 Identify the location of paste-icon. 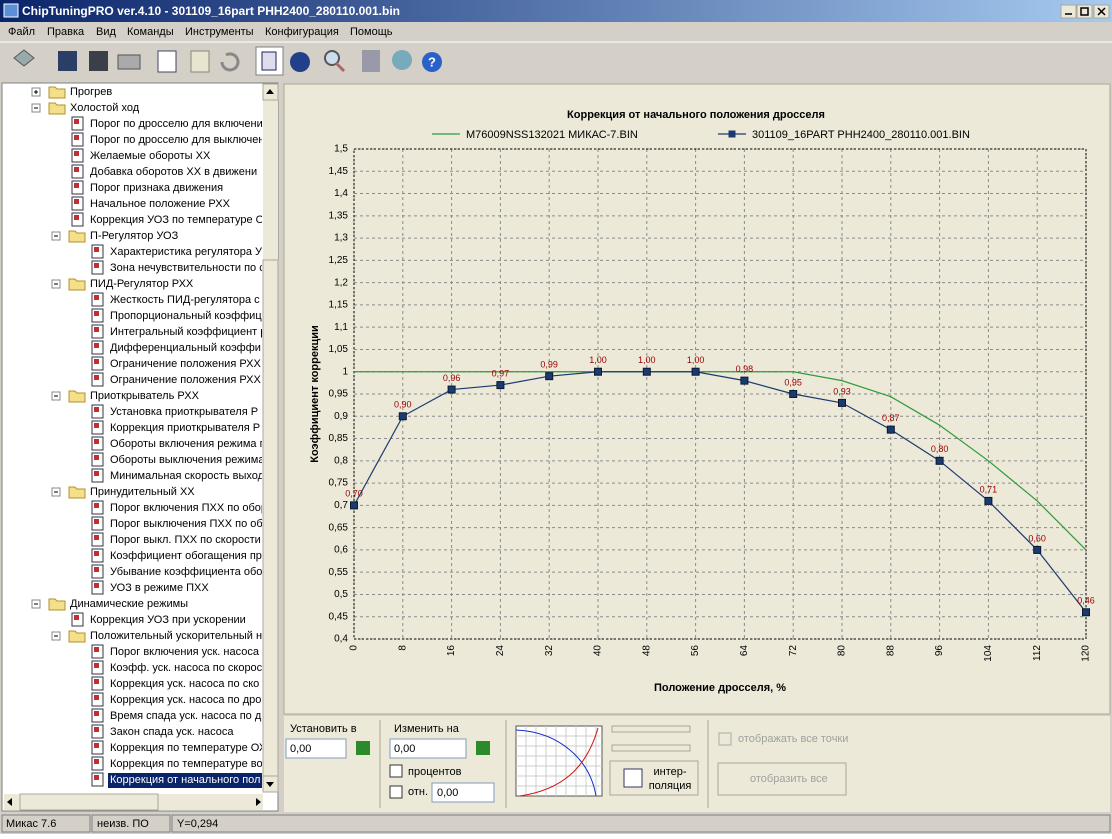
(200, 61).